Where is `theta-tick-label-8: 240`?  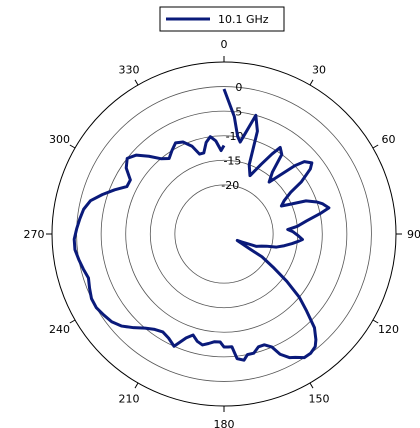 theta-tick-label-8: 240 is located at coordinates (59, 329).